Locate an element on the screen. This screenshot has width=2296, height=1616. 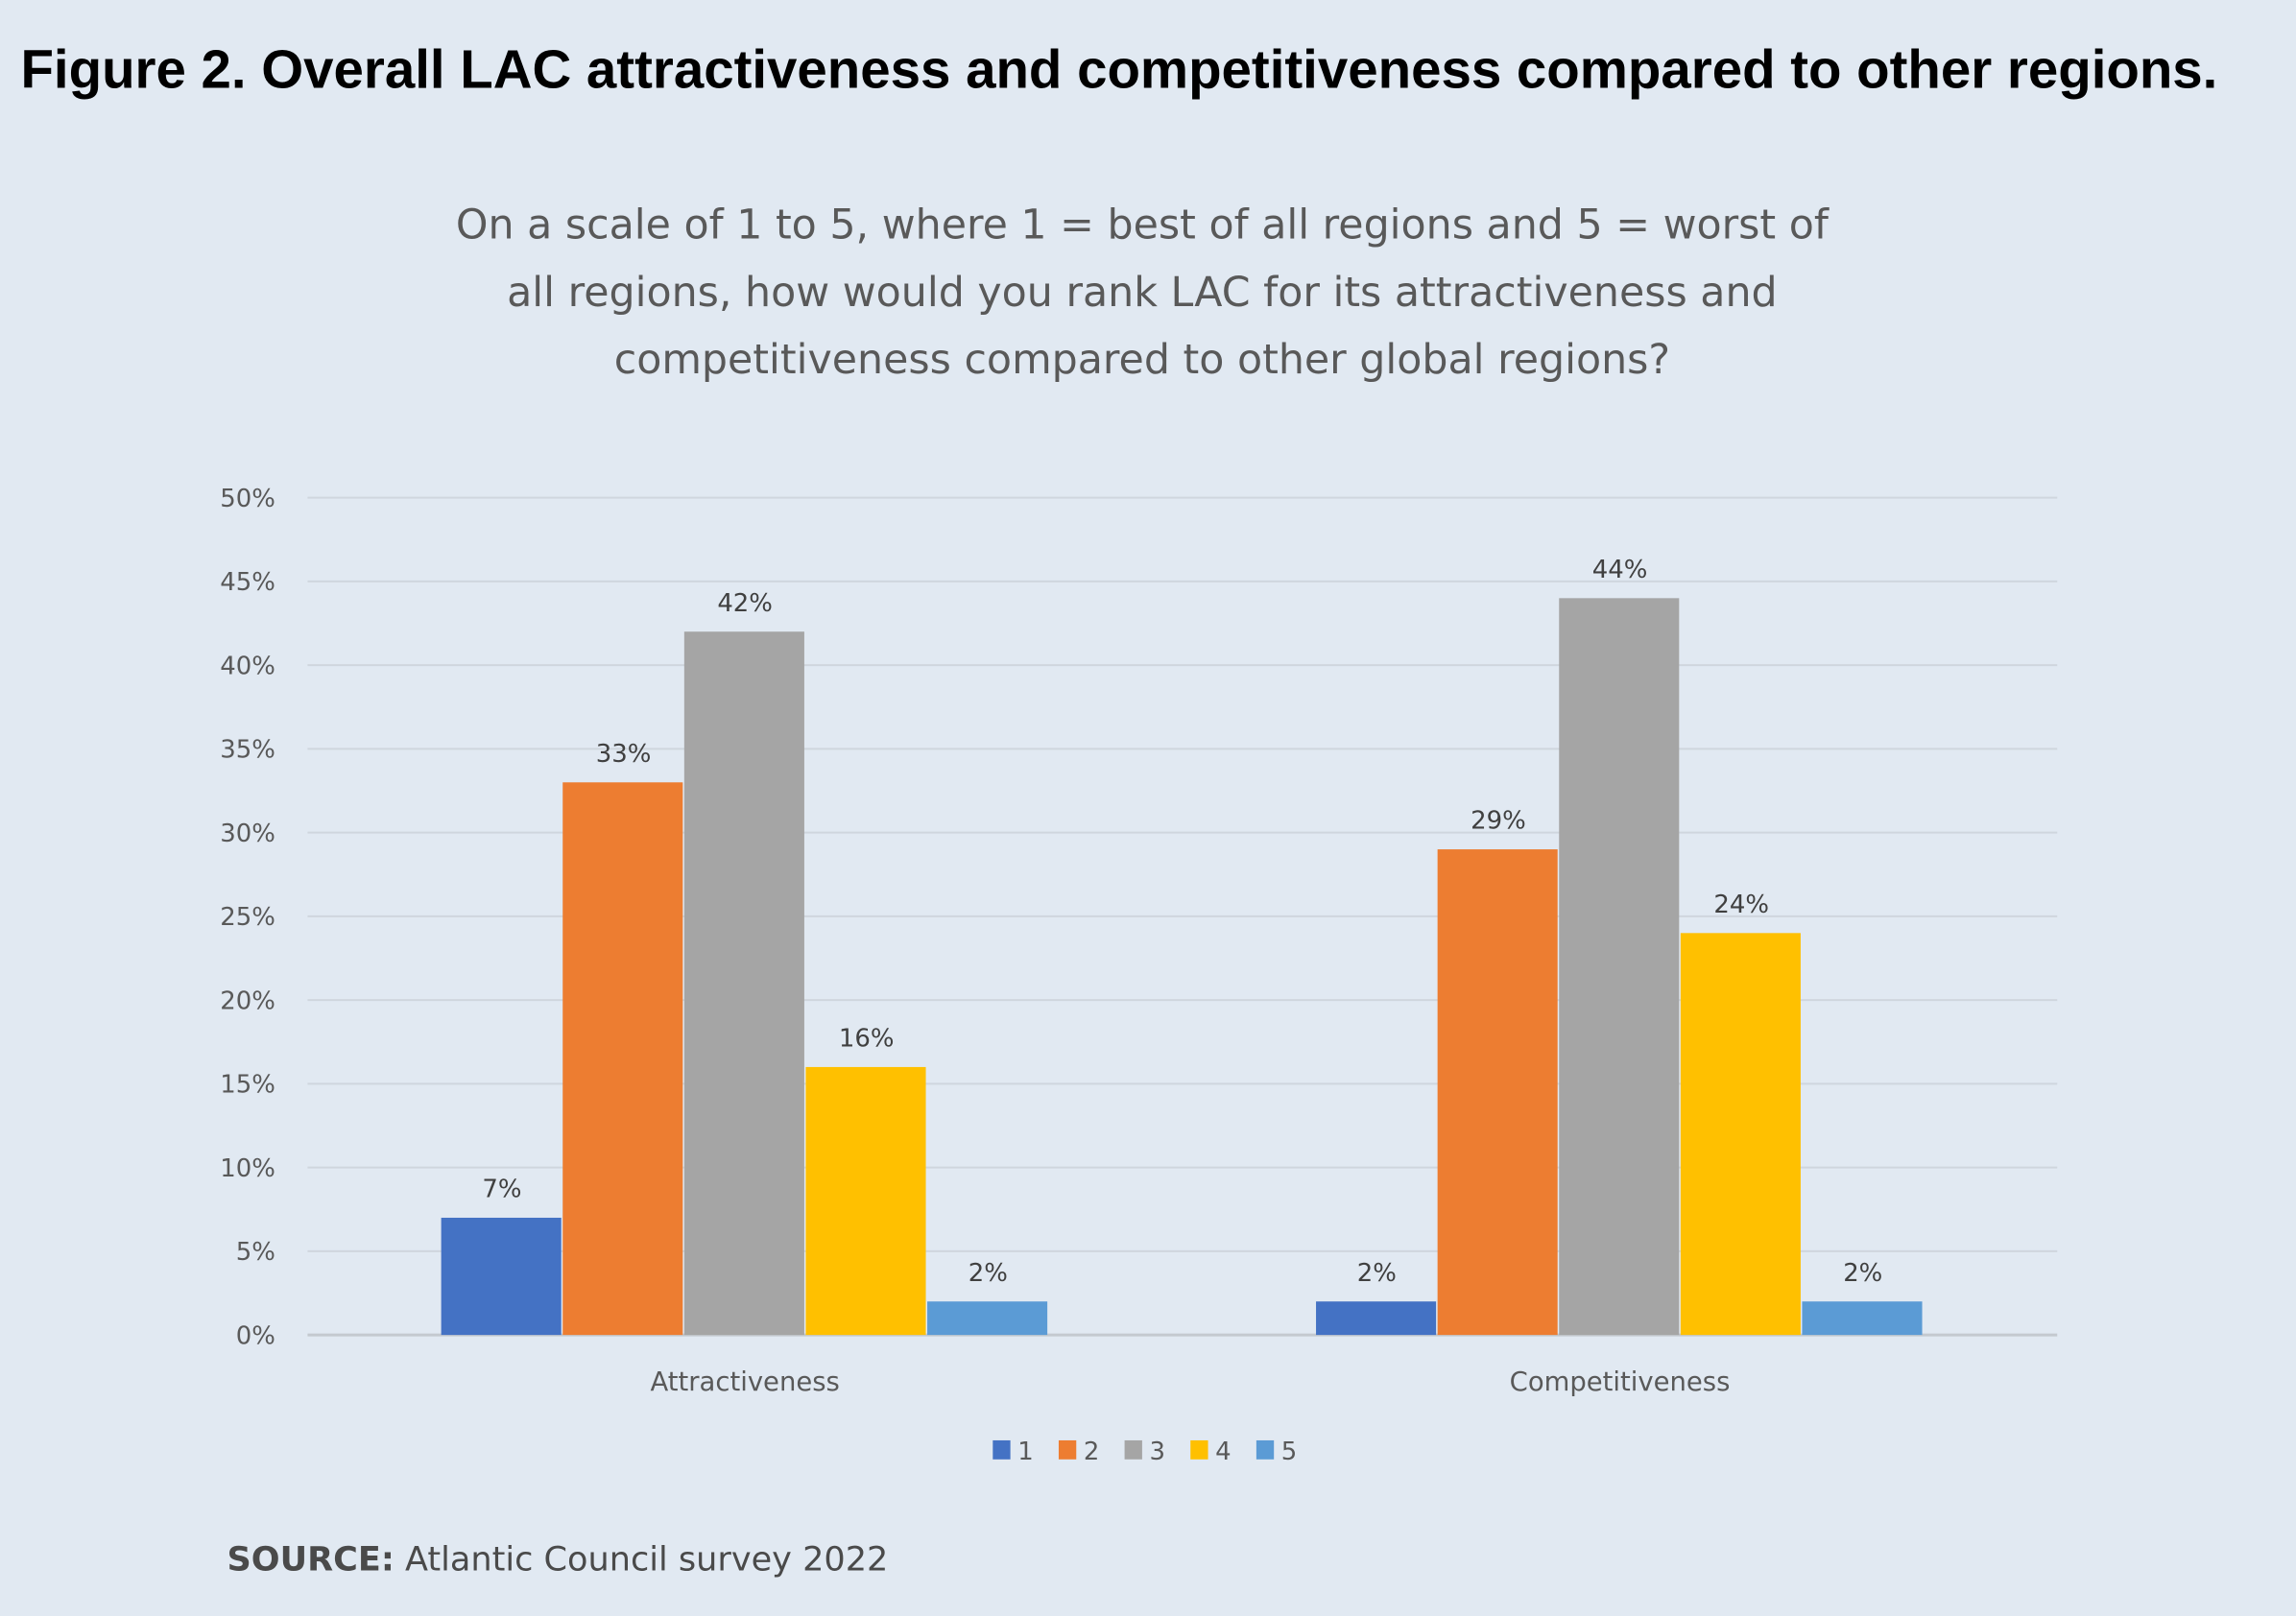
source-text: Atlantic Council survey 2022 is located at coordinates (647, 1560).